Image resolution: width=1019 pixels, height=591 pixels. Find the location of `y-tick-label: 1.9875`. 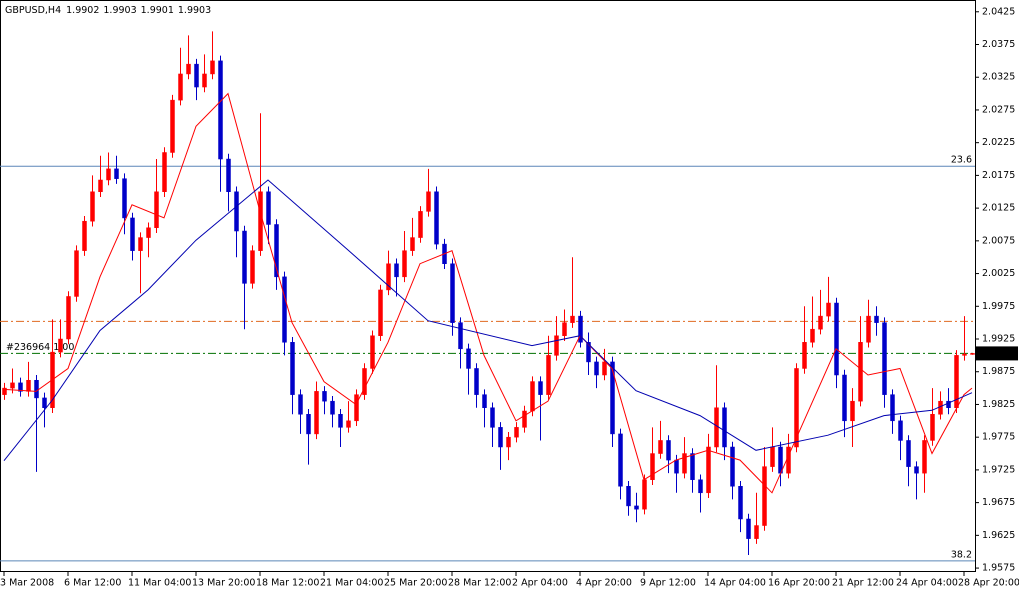

y-tick-label: 1.9875 is located at coordinates (998, 371).